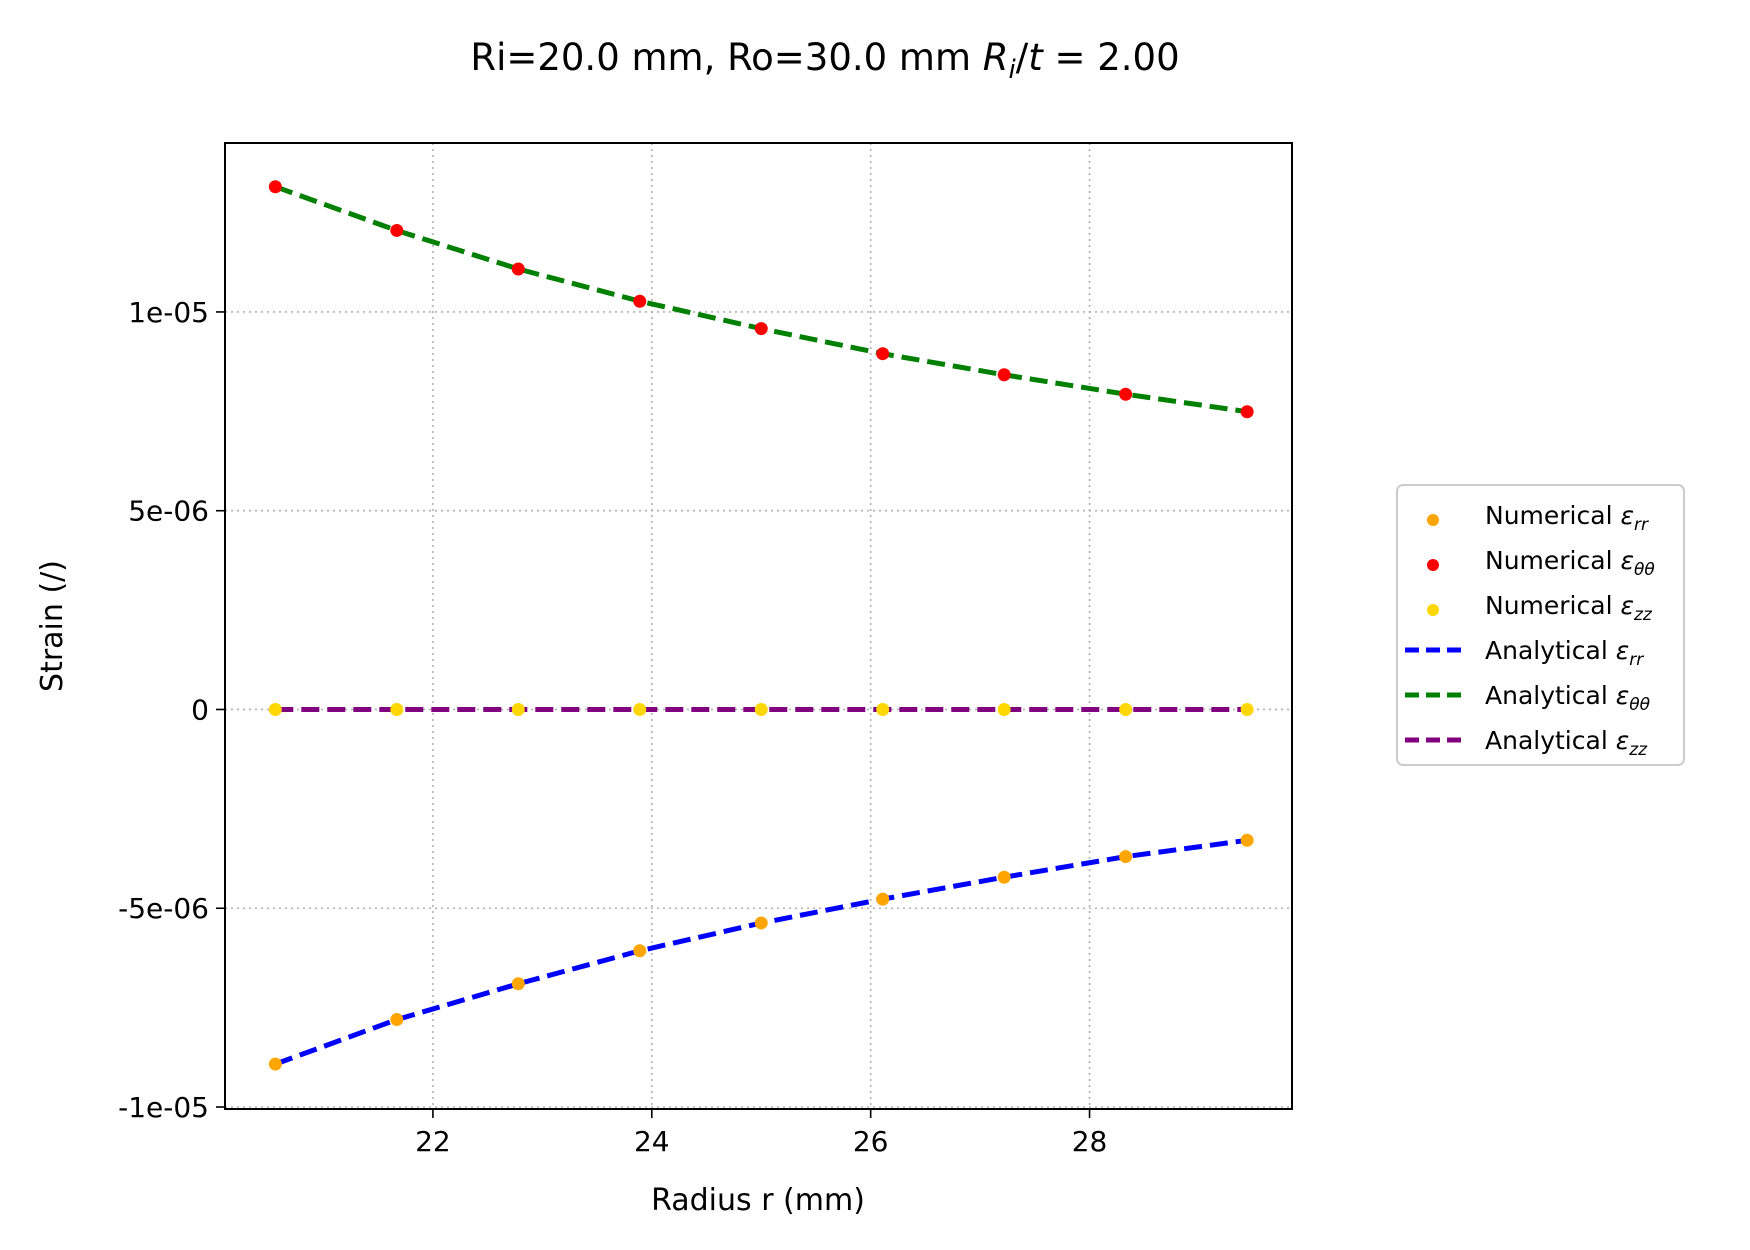  I want to click on legend-label: Analytical εrr, so click(1564, 653).